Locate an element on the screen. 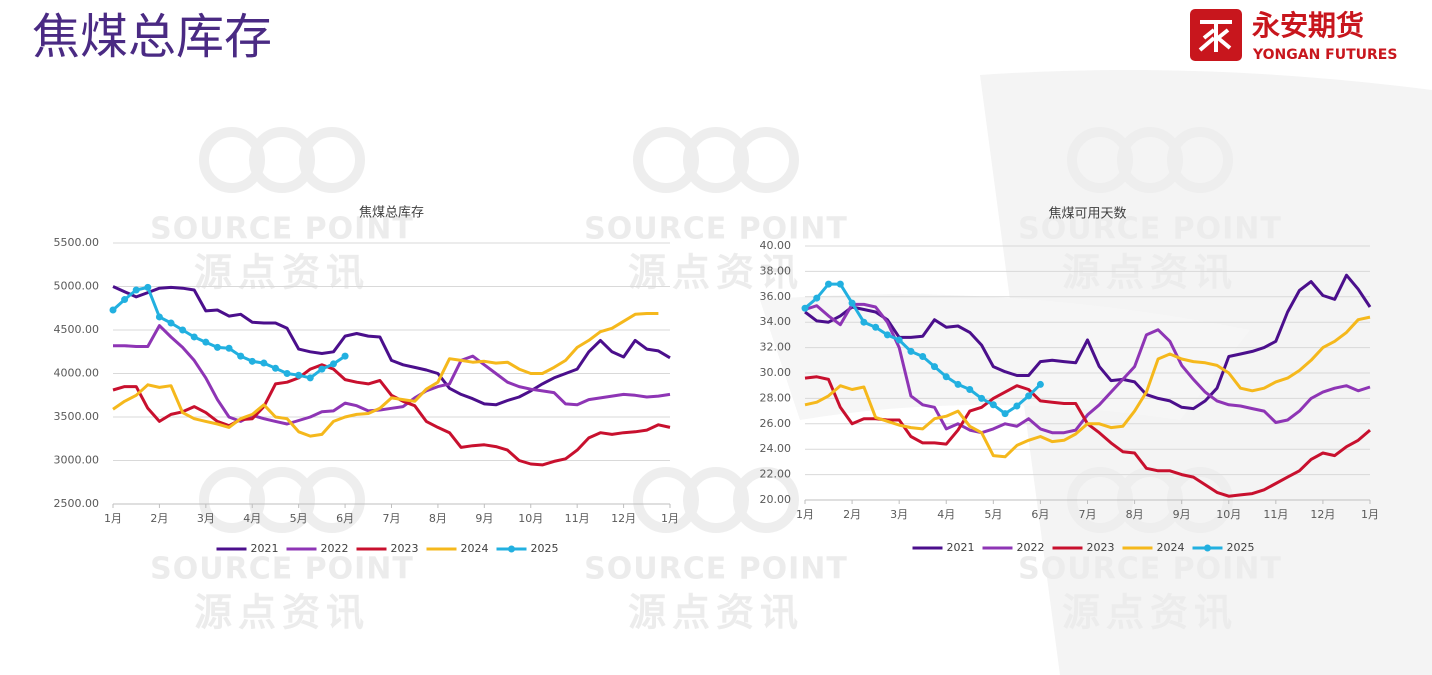 This screenshot has height=675, width=1432. y-tick-label: 26.00 is located at coordinates (776, 423).